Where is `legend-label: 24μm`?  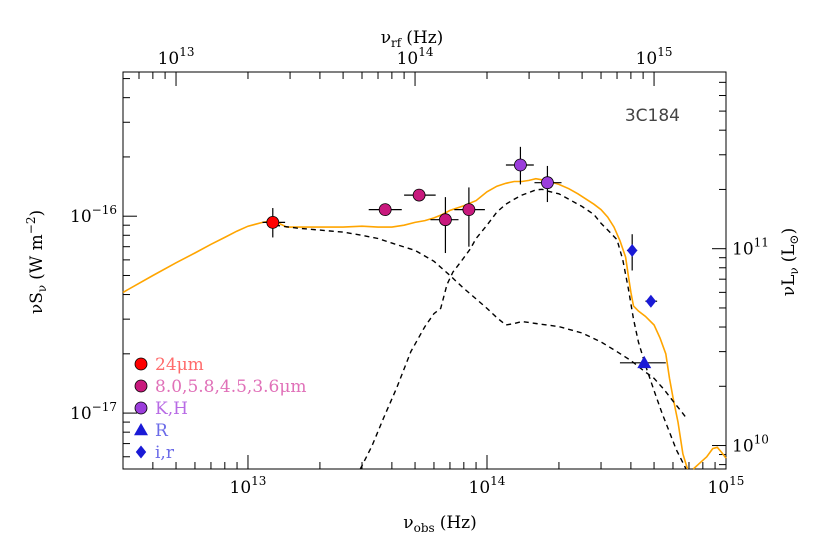 legend-label: 24μm is located at coordinates (179, 365).